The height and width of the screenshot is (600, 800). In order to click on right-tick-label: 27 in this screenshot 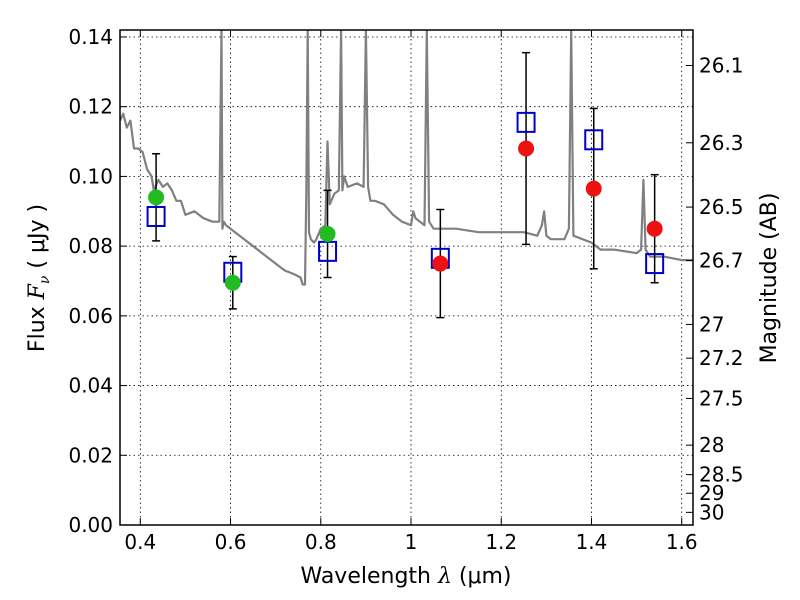, I will do `click(711, 324)`.